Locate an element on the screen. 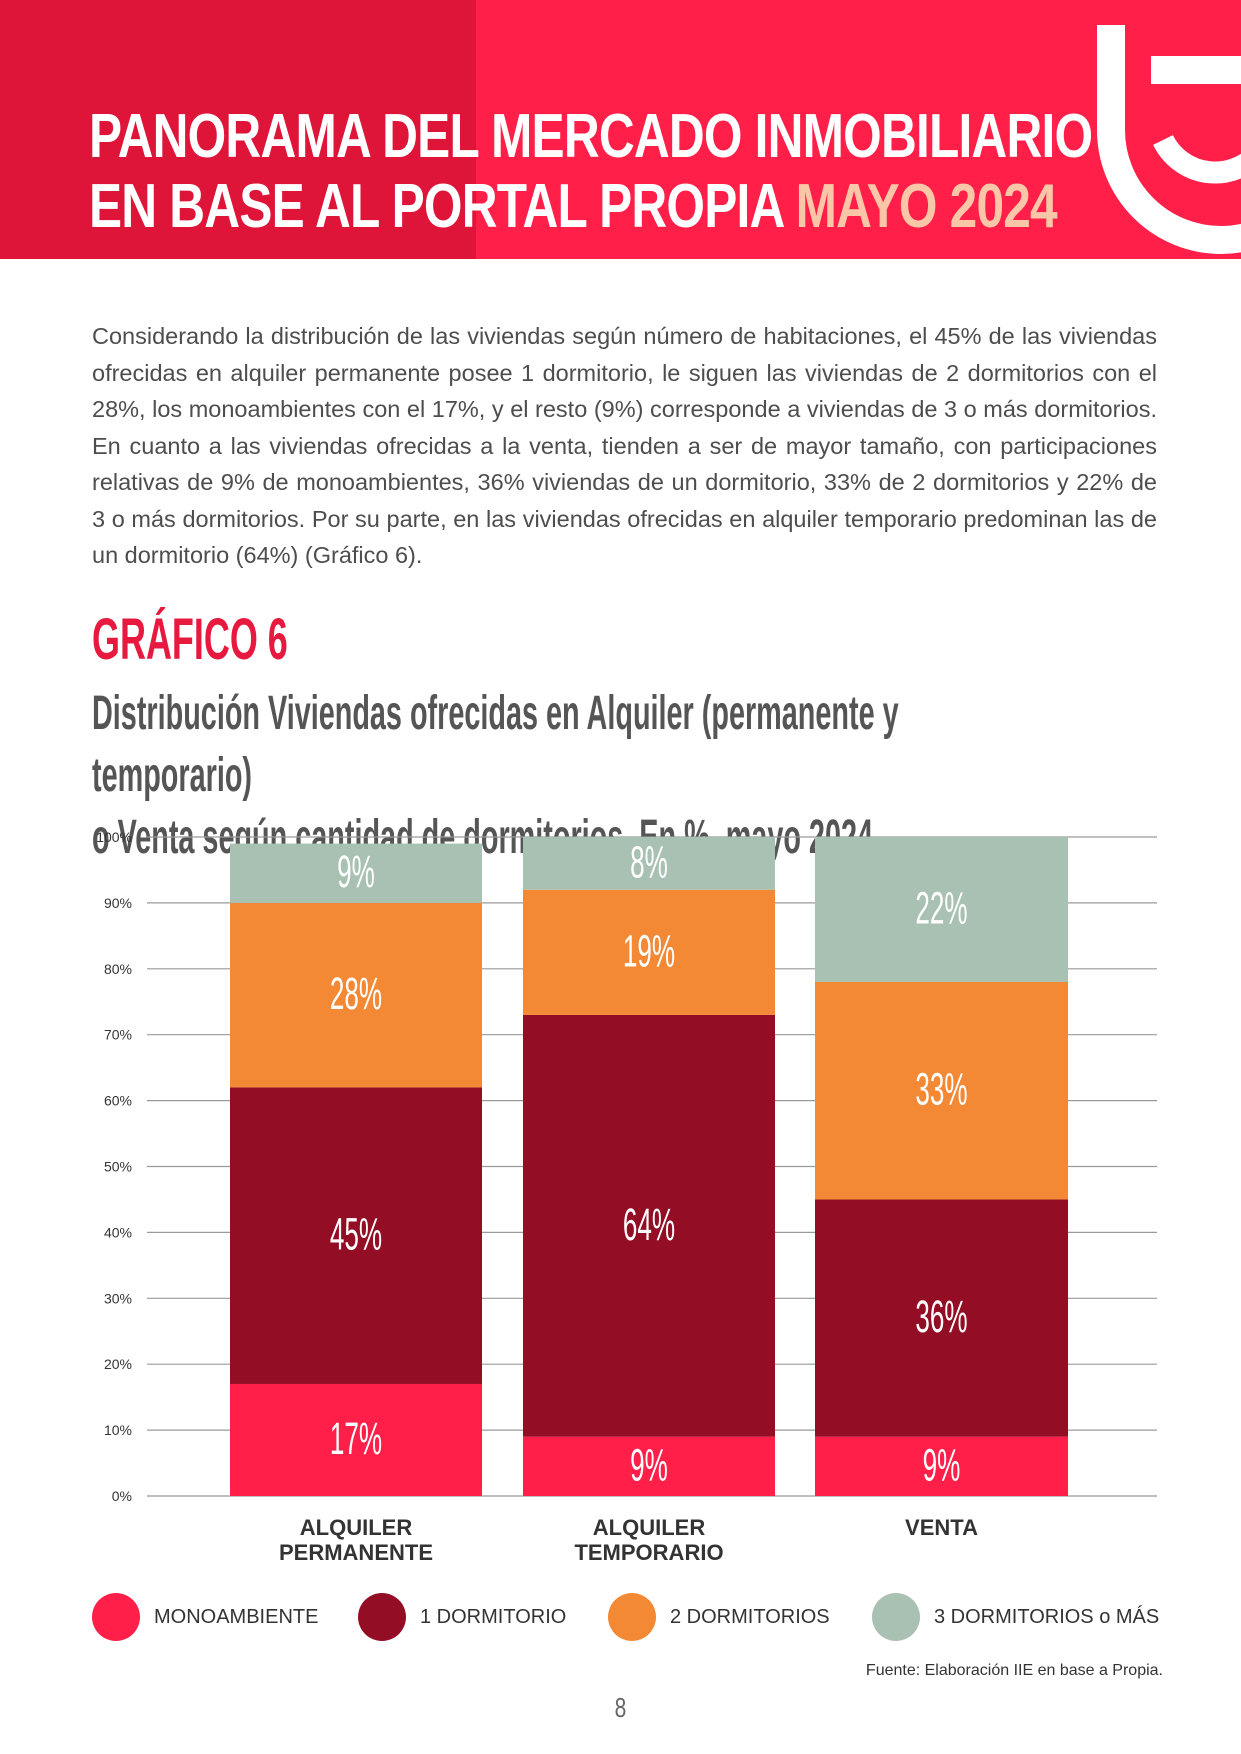  legend-item: 1 DORMITORIO is located at coordinates (462, 1617).